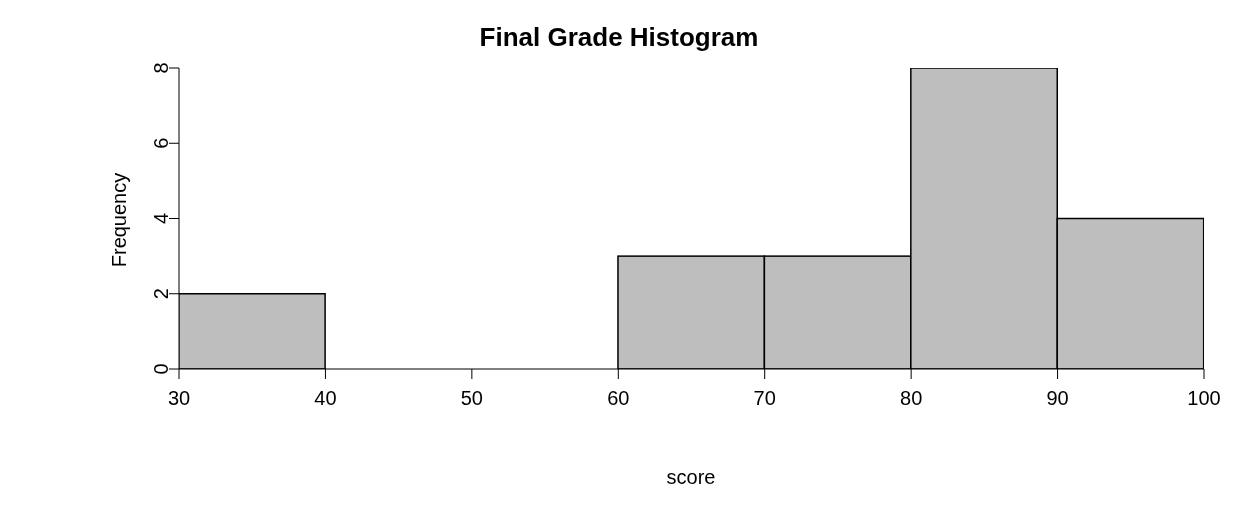 This screenshot has width=1239, height=519. What do you see at coordinates (764, 398) in the screenshot?
I see `x-tick-label: 70` at bounding box center [764, 398].